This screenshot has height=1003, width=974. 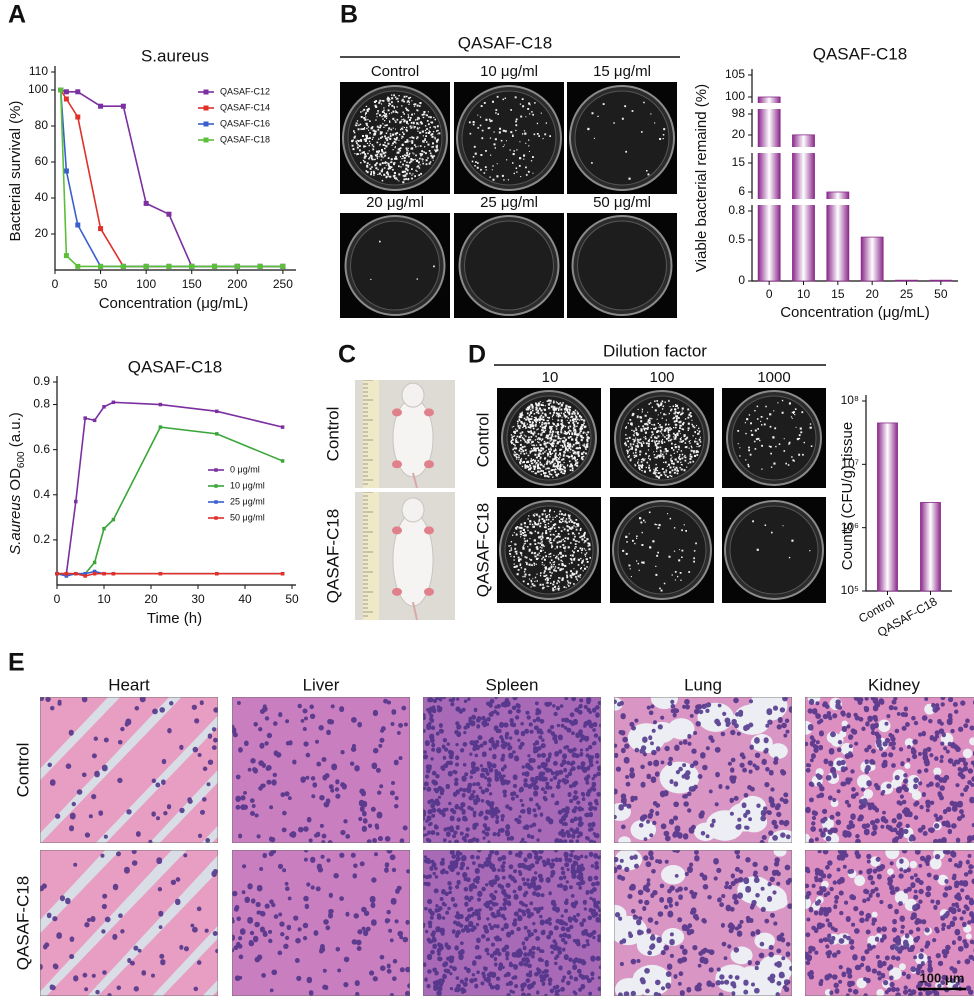 What do you see at coordinates (701, 178) in the screenshot?
I see `y-axis-label: Viable bacterial remaind (%)` at bounding box center [701, 178].